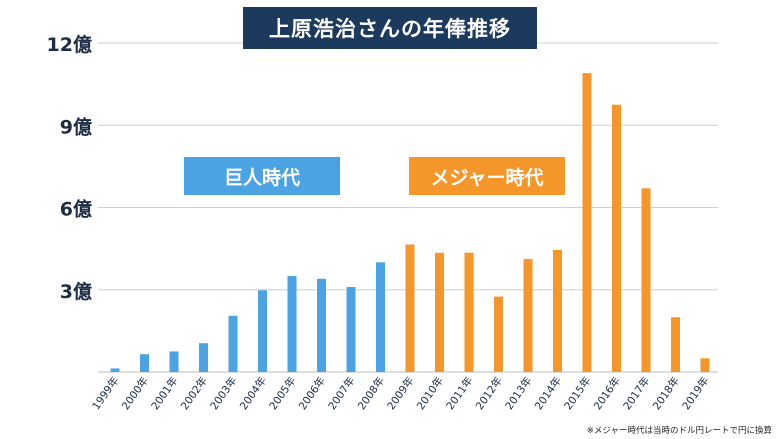 The image size is (780, 439). What do you see at coordinates (76, 291) in the screenshot?
I see `y-tick-label: 3億` at bounding box center [76, 291].